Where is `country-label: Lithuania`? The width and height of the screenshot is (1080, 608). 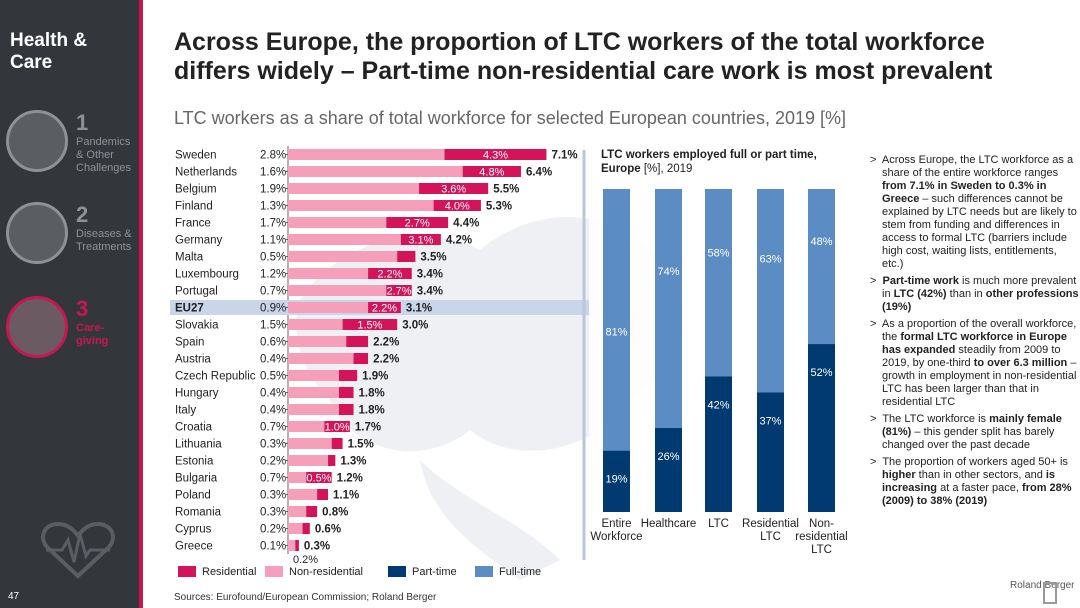
country-label: Lithuania is located at coordinates (198, 445).